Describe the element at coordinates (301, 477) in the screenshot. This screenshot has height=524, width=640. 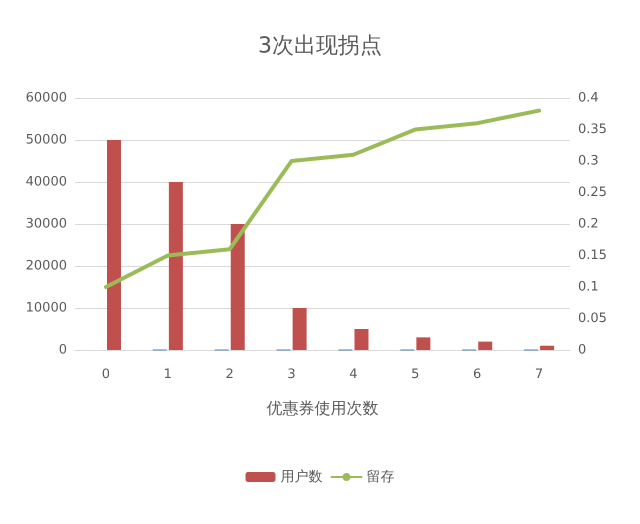
I see `legend-label: 用户数` at that location.